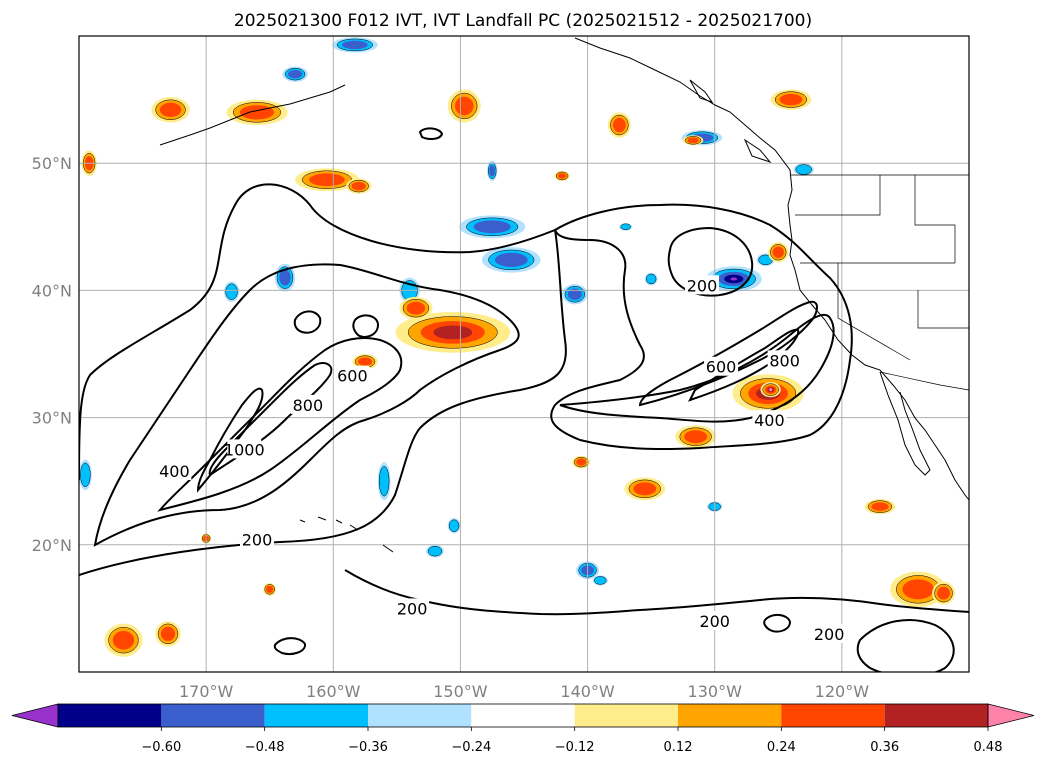 The width and height of the screenshot is (1047, 765). I want to click on colorbar-tick-label: 0.12, so click(678, 747).